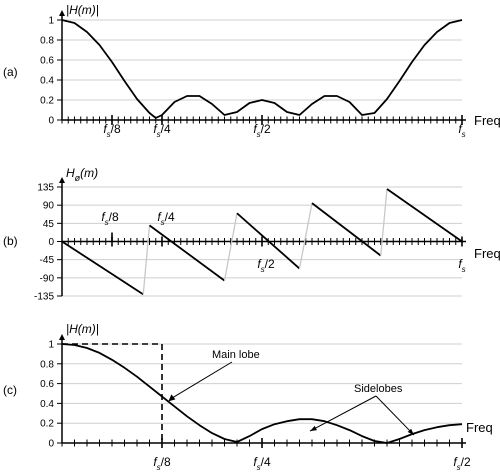  What do you see at coordinates (78, 178) in the screenshot?
I see `y-axis-label-sub: ø` at bounding box center [78, 178].